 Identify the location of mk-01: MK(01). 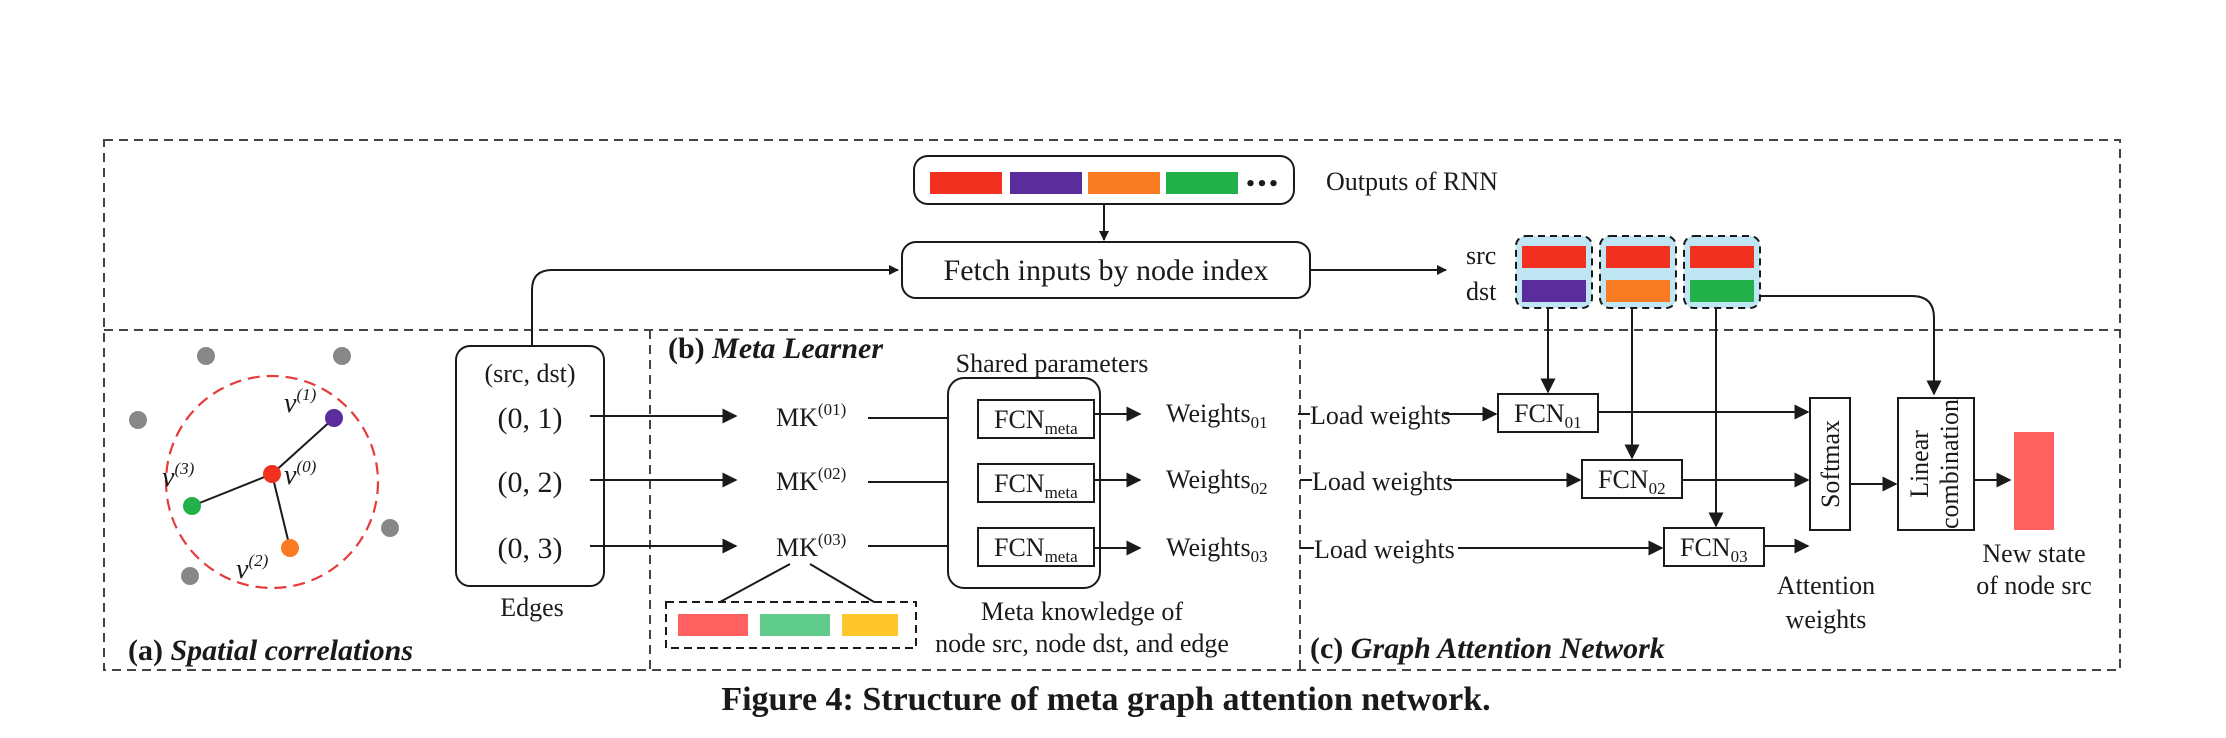
(811, 416).